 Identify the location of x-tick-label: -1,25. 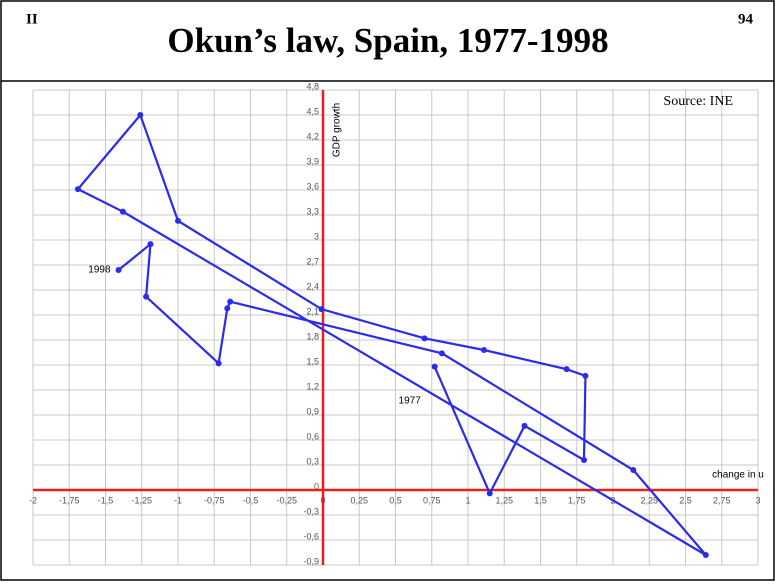
(141, 500).